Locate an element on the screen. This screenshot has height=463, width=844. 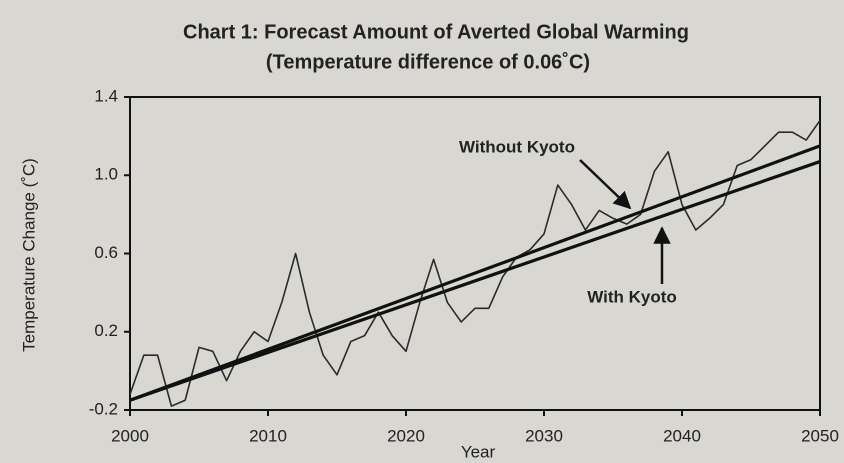
x-tick-label: 2010 is located at coordinates (268, 435).